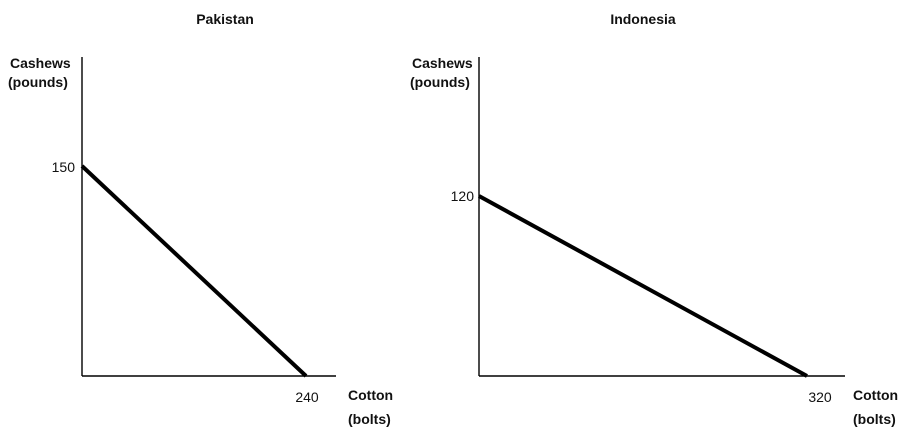 This screenshot has width=901, height=433. I want to click on chart-title: Pakistan, so click(225, 19).